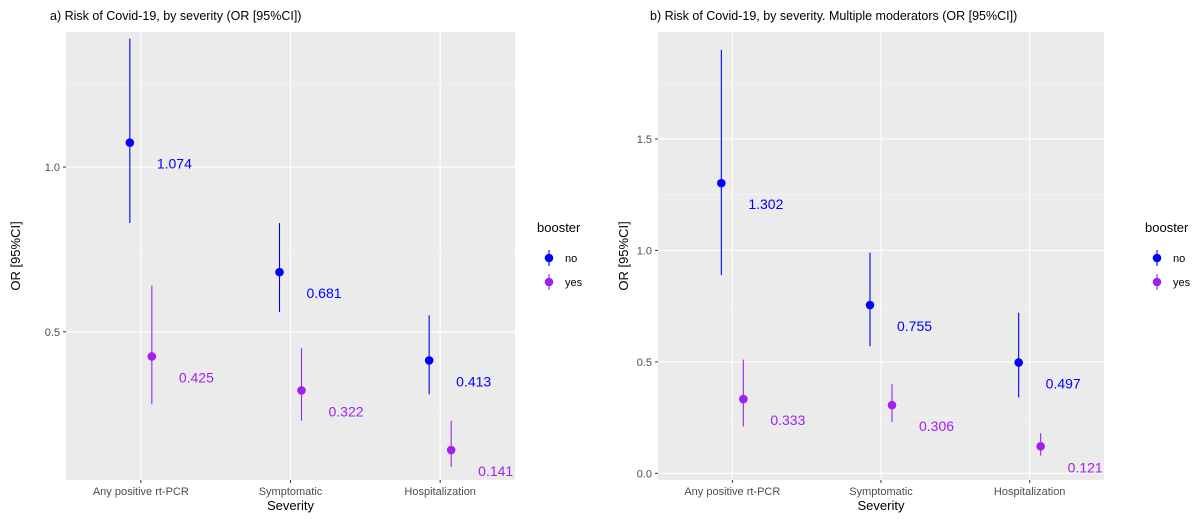 The height and width of the screenshot is (519, 1201). I want to click on data-label: 0.333, so click(787, 420).